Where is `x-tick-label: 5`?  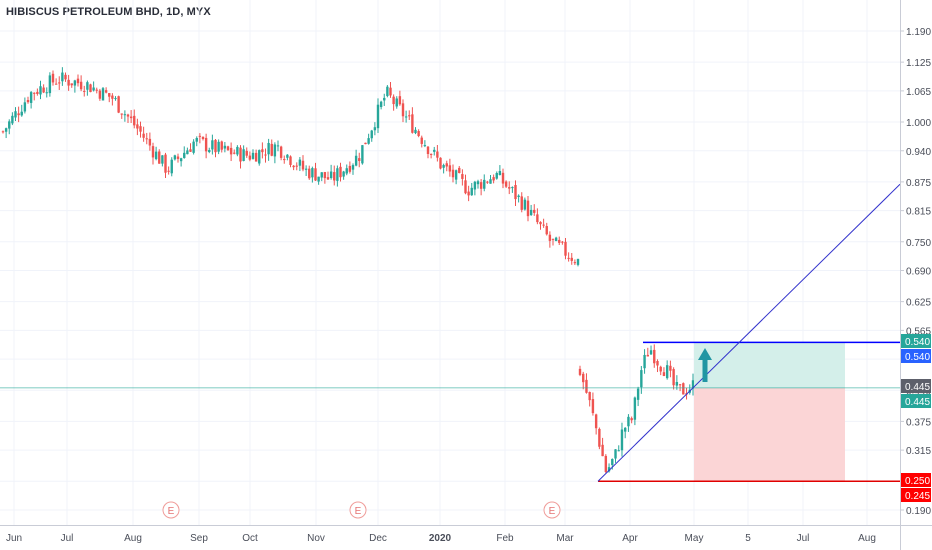 x-tick-label: 5 is located at coordinates (748, 538).